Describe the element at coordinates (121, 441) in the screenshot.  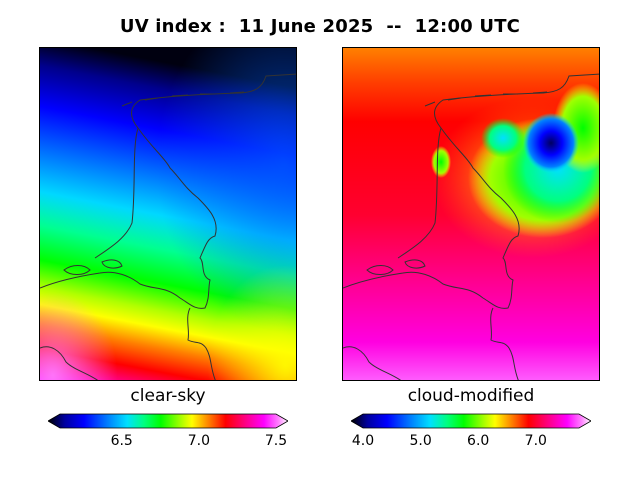
I see `clear-sky-tick-label: 6.5` at that location.